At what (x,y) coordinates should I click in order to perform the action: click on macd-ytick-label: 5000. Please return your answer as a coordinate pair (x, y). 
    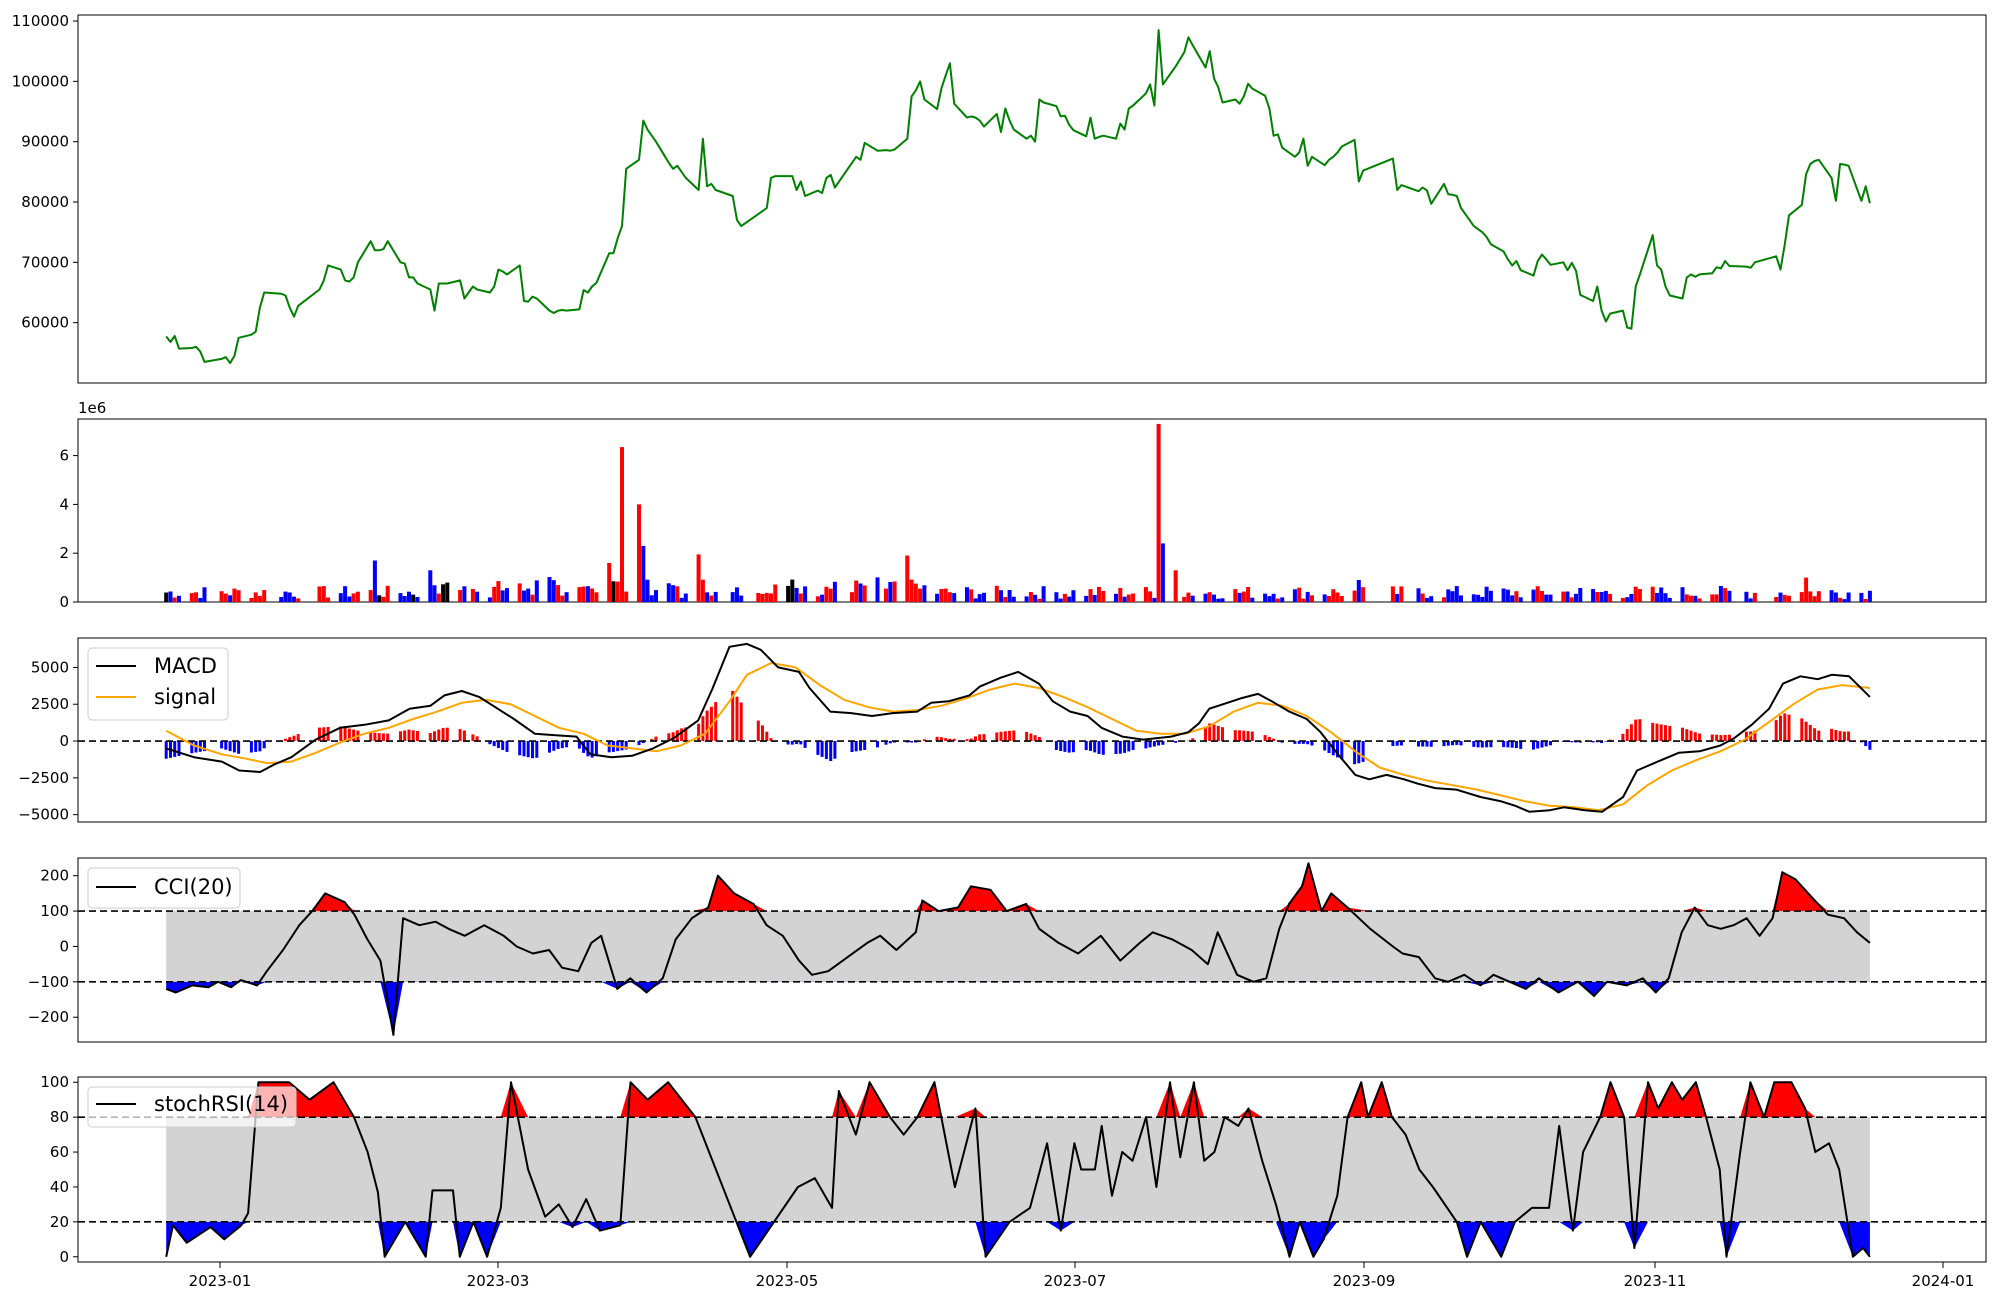
    Looking at the image, I should click on (50, 667).